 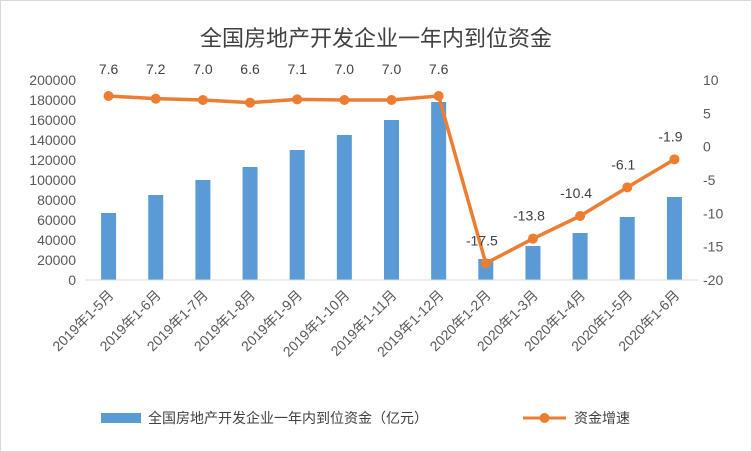 What do you see at coordinates (576, 193) in the screenshot?
I see `data-label: -10.4` at bounding box center [576, 193].